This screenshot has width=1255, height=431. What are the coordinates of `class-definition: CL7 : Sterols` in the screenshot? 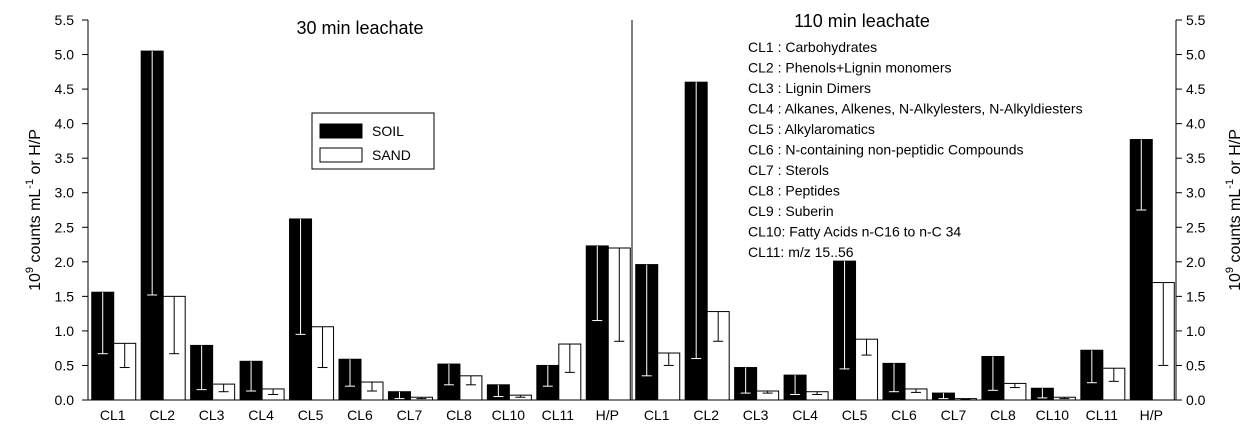 It's located at (788, 170).